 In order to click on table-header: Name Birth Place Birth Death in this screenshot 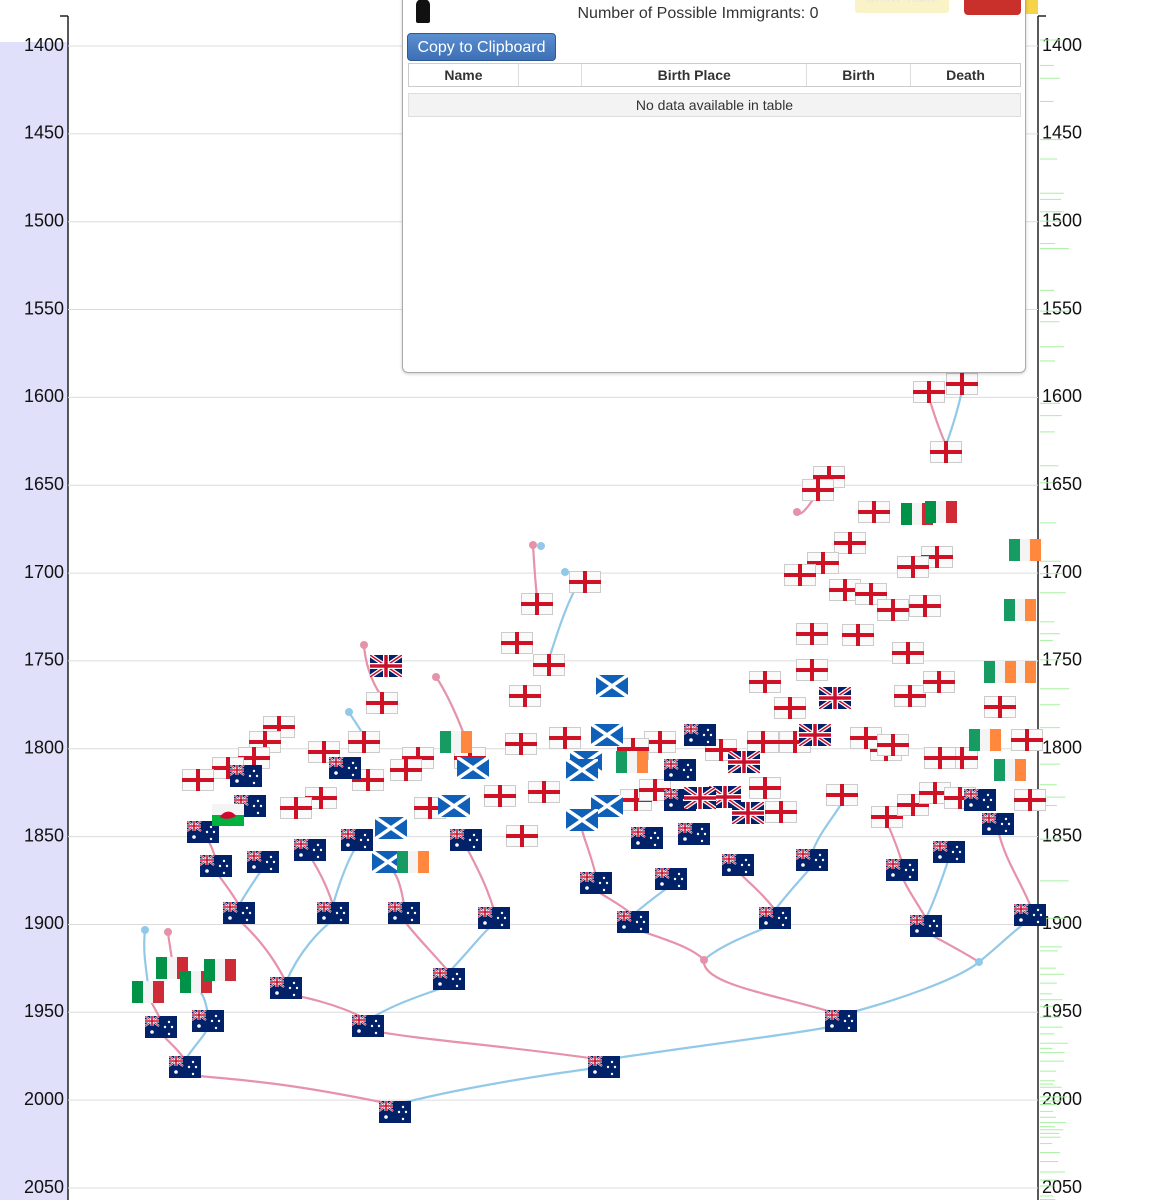, I will do `click(714, 75)`.